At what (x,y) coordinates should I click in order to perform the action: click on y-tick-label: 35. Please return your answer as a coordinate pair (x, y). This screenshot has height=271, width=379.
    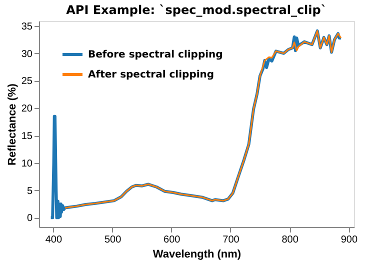
    Looking at the image, I should click on (27, 26).